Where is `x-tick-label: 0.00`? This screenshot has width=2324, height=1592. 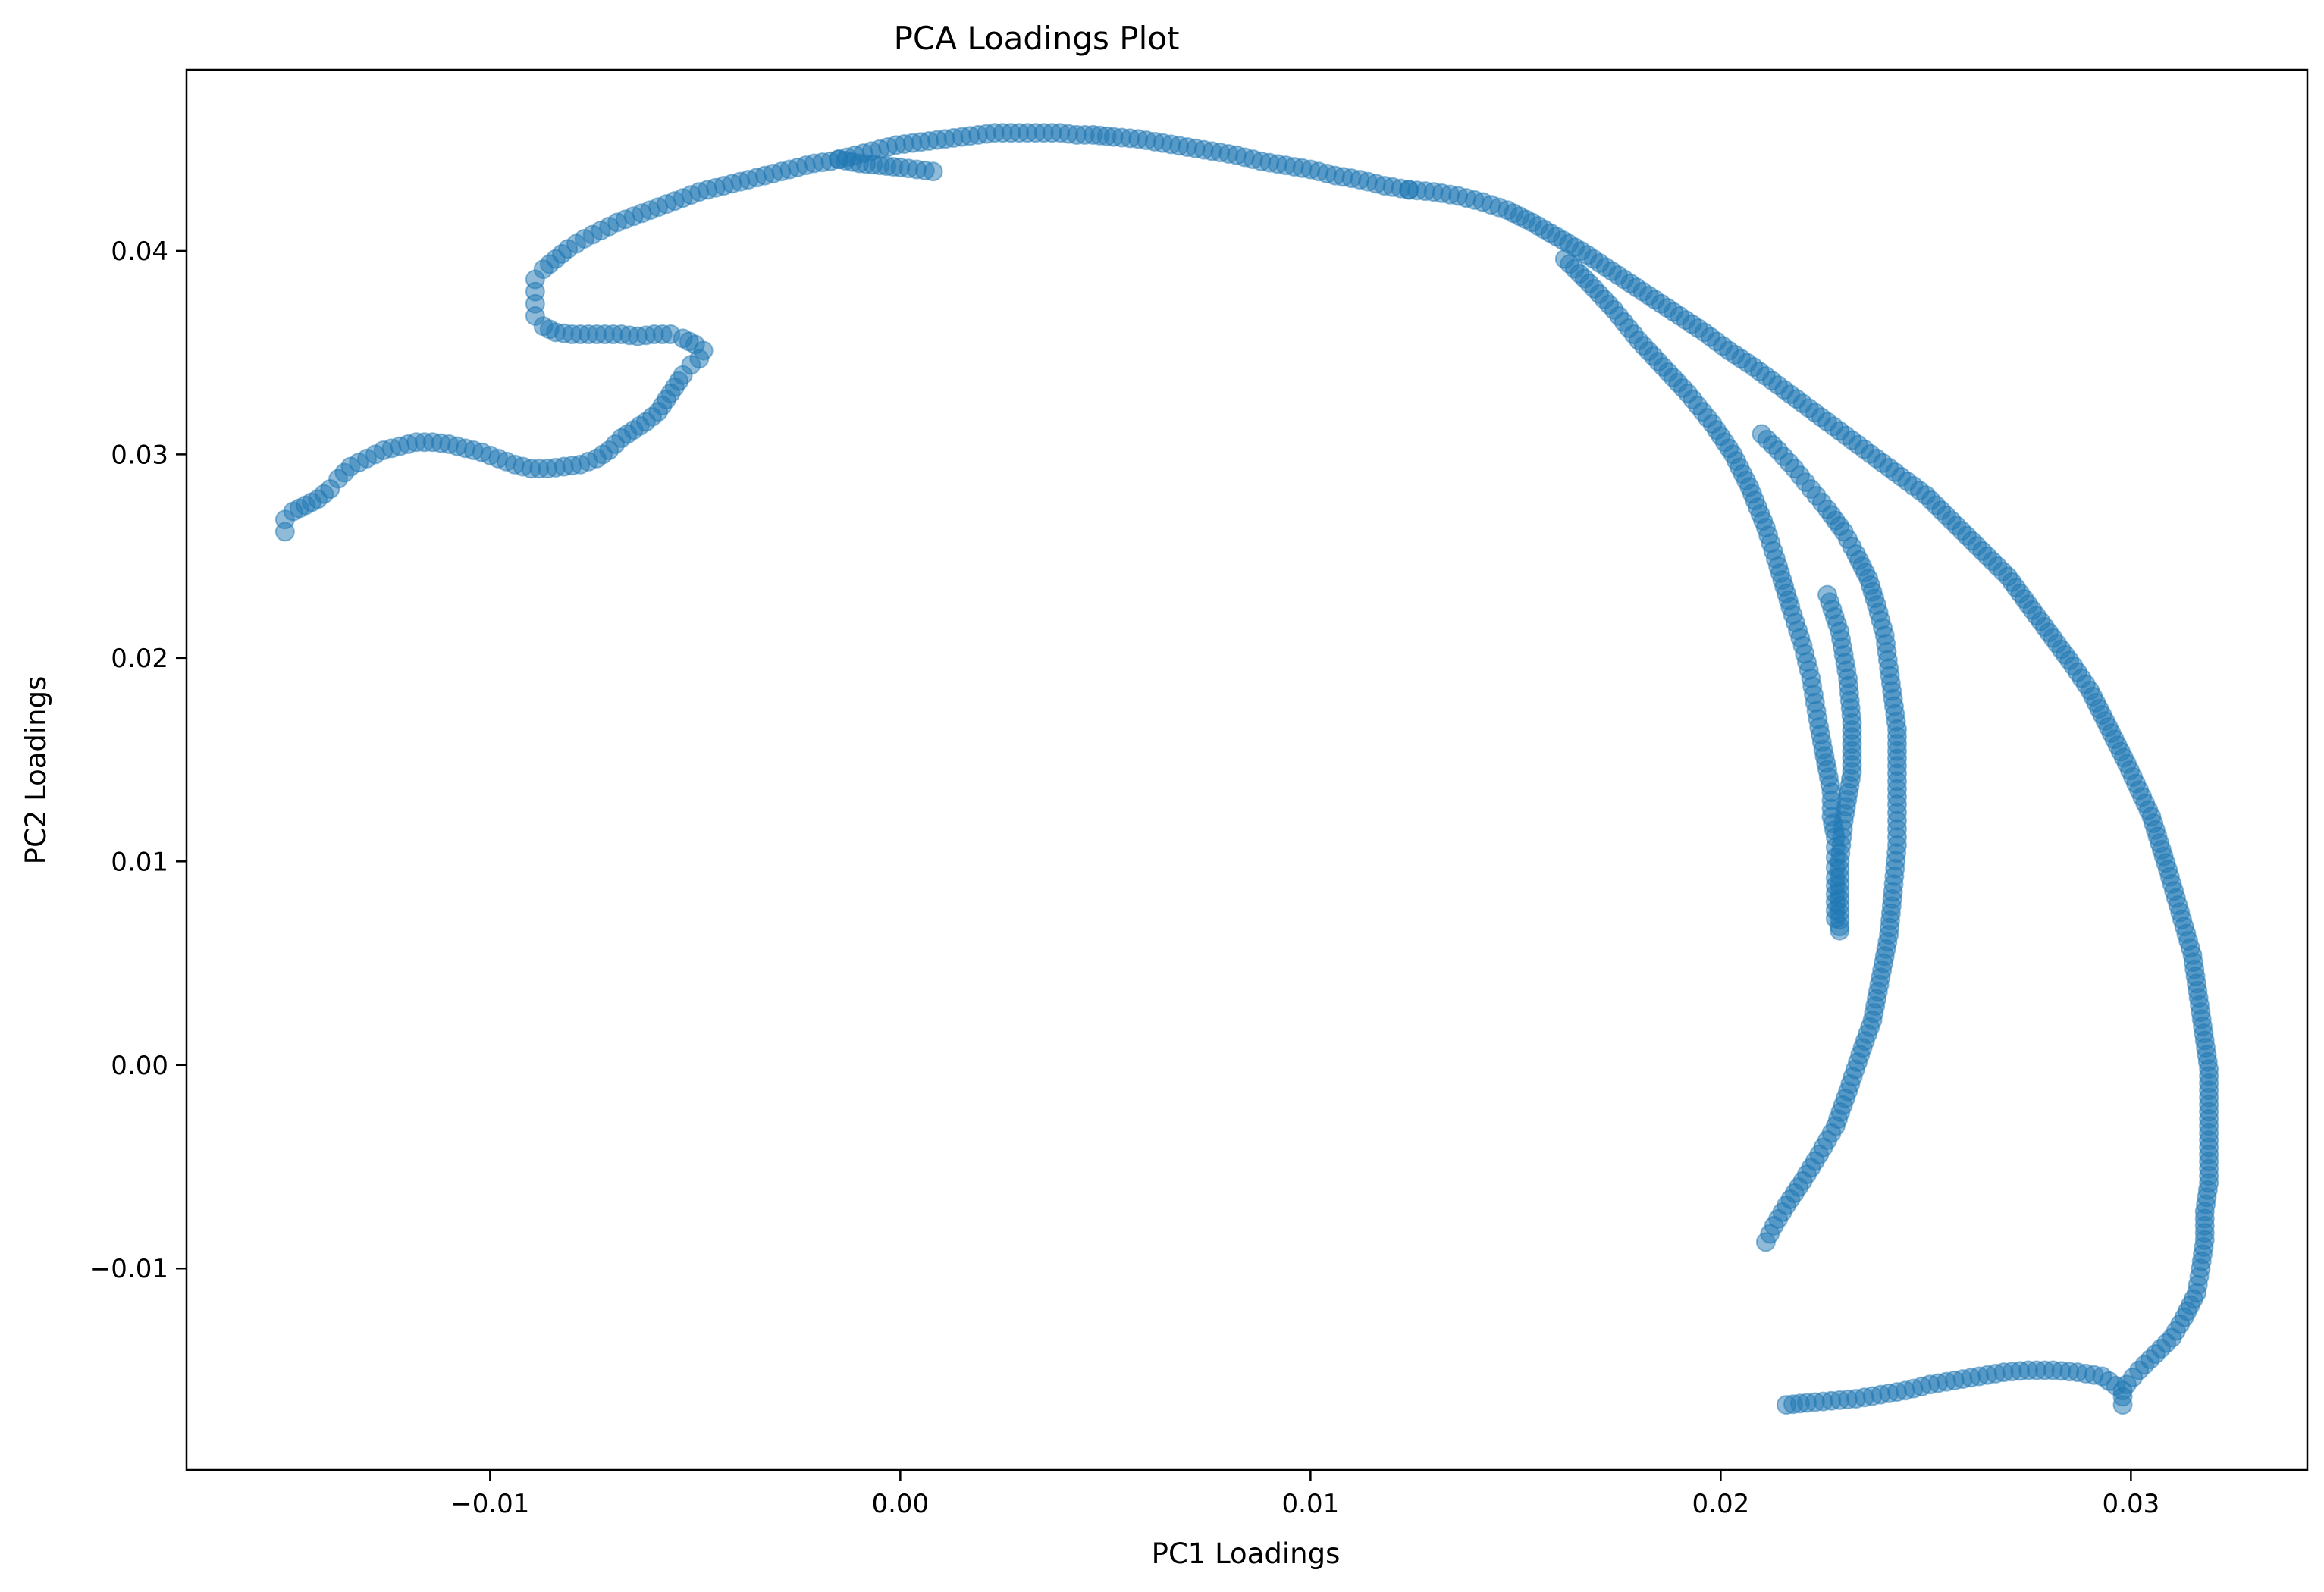 x-tick-label: 0.00 is located at coordinates (900, 1504).